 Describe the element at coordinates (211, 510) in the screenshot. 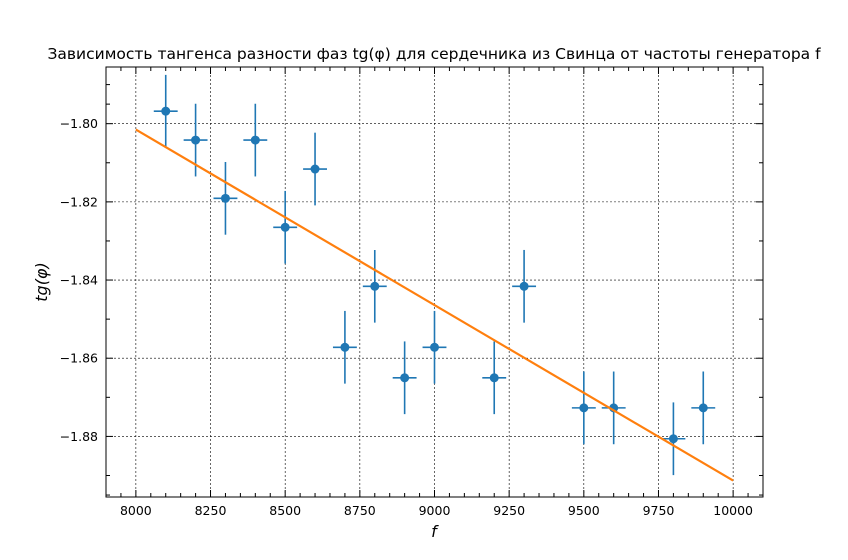

I see `x-tick-label: 8250` at that location.